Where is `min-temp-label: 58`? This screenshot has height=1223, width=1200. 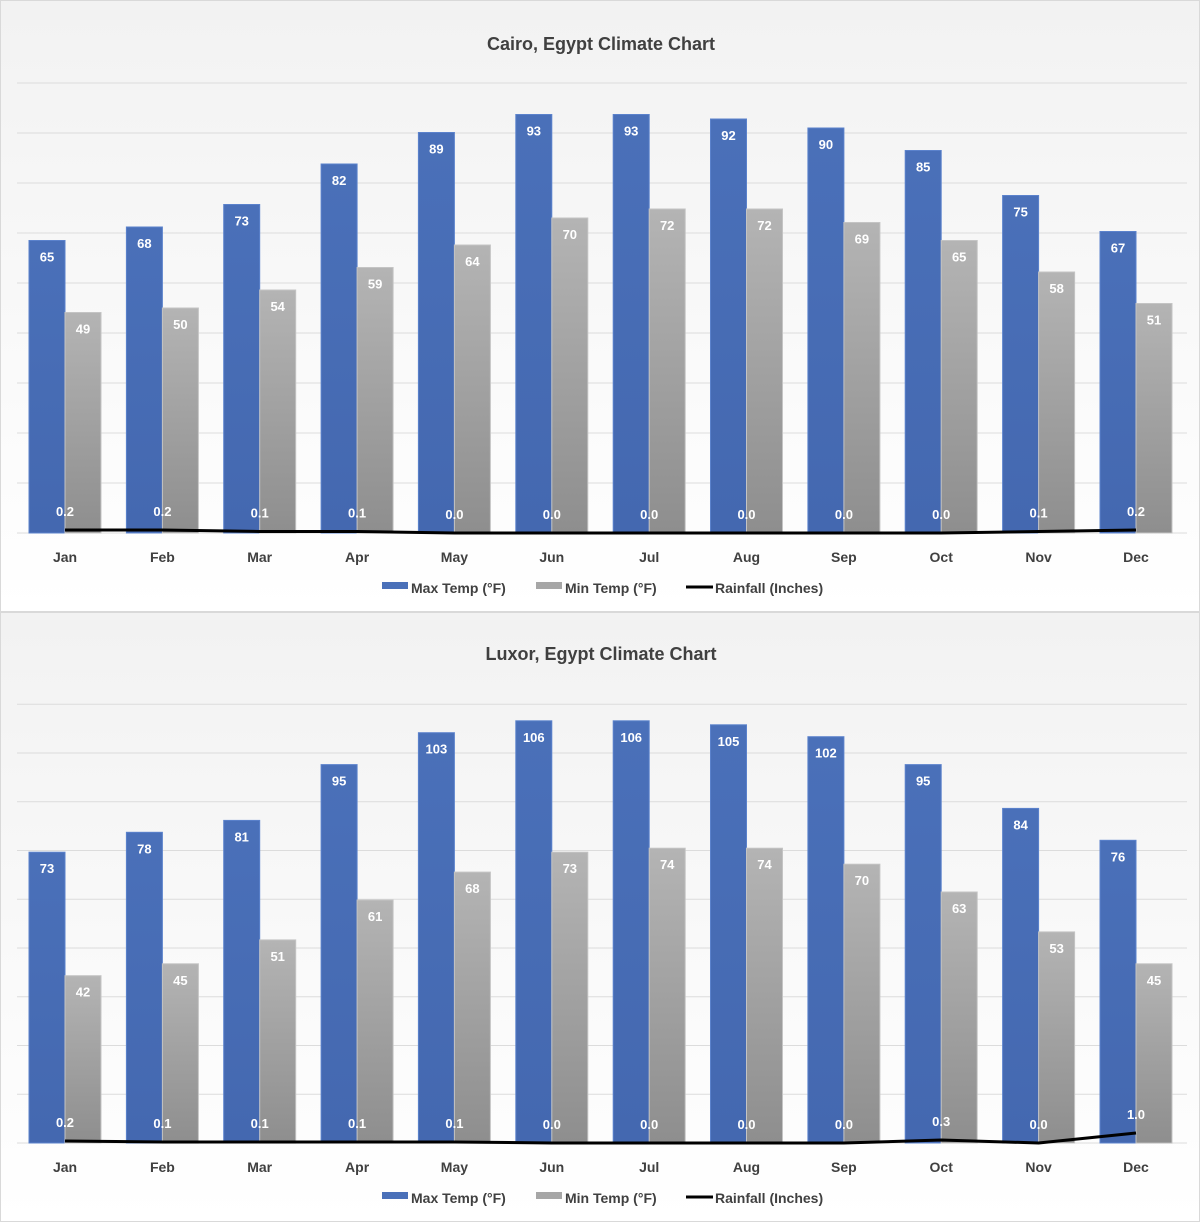 min-temp-label: 58 is located at coordinates (1056, 288).